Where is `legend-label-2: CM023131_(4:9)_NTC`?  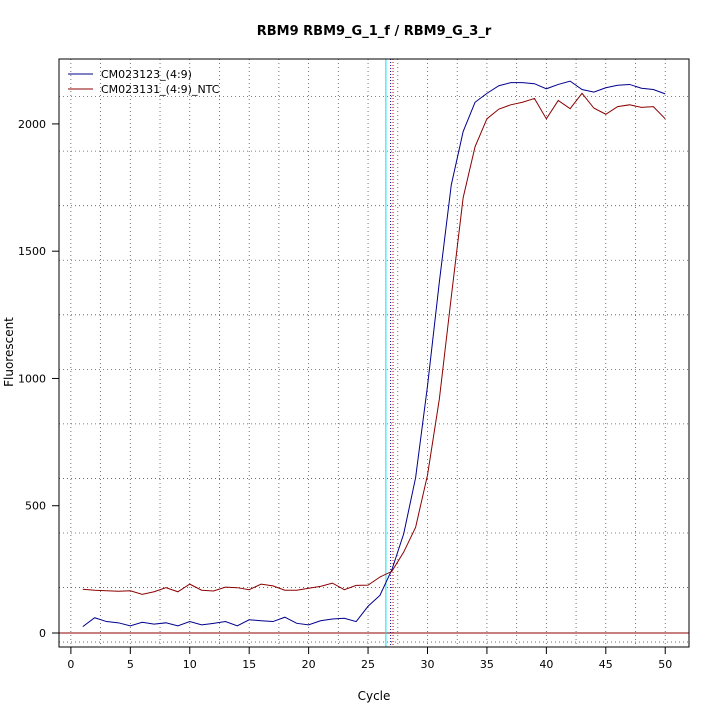
legend-label-2: CM023131_(4:9)_NTC is located at coordinates (160, 89).